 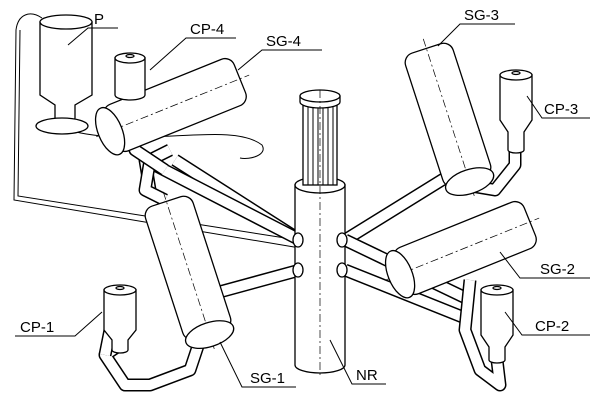 I want to click on label: SG-4, so click(x=283, y=41).